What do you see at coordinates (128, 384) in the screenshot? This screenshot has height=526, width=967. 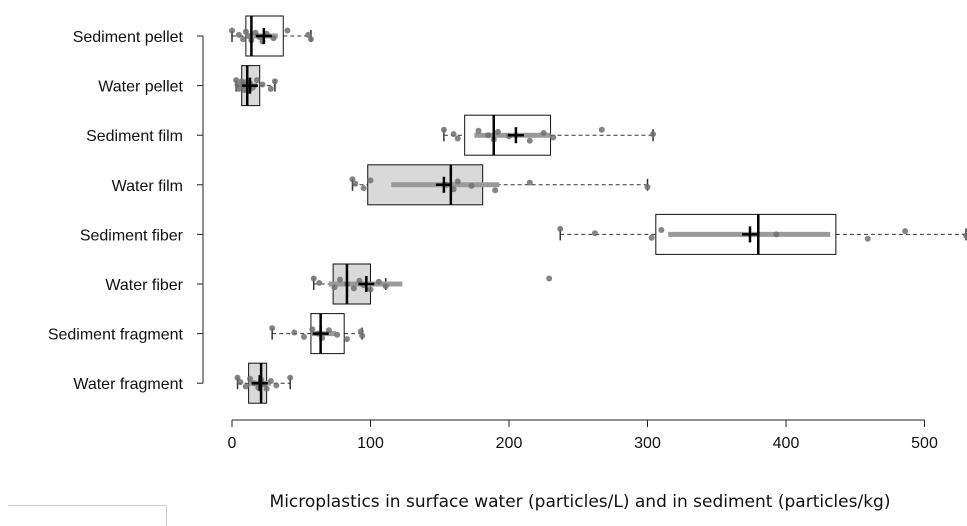 I see `category-label: Water fragment` at bounding box center [128, 384].